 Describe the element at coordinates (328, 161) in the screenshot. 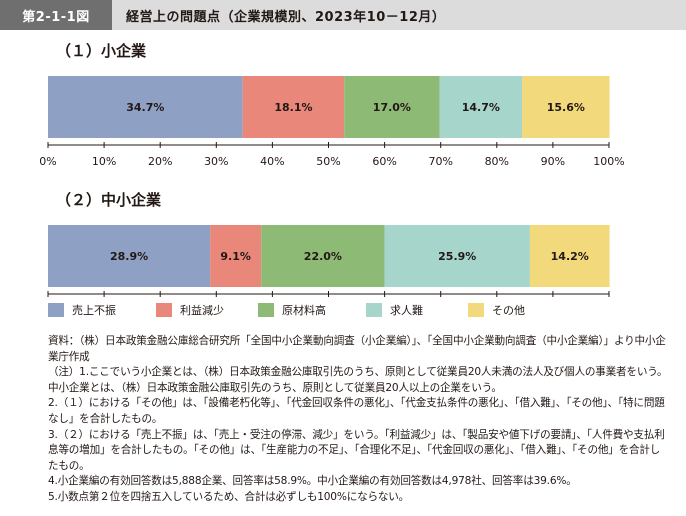

I see `x-tick-label-0-5: 50%` at that location.